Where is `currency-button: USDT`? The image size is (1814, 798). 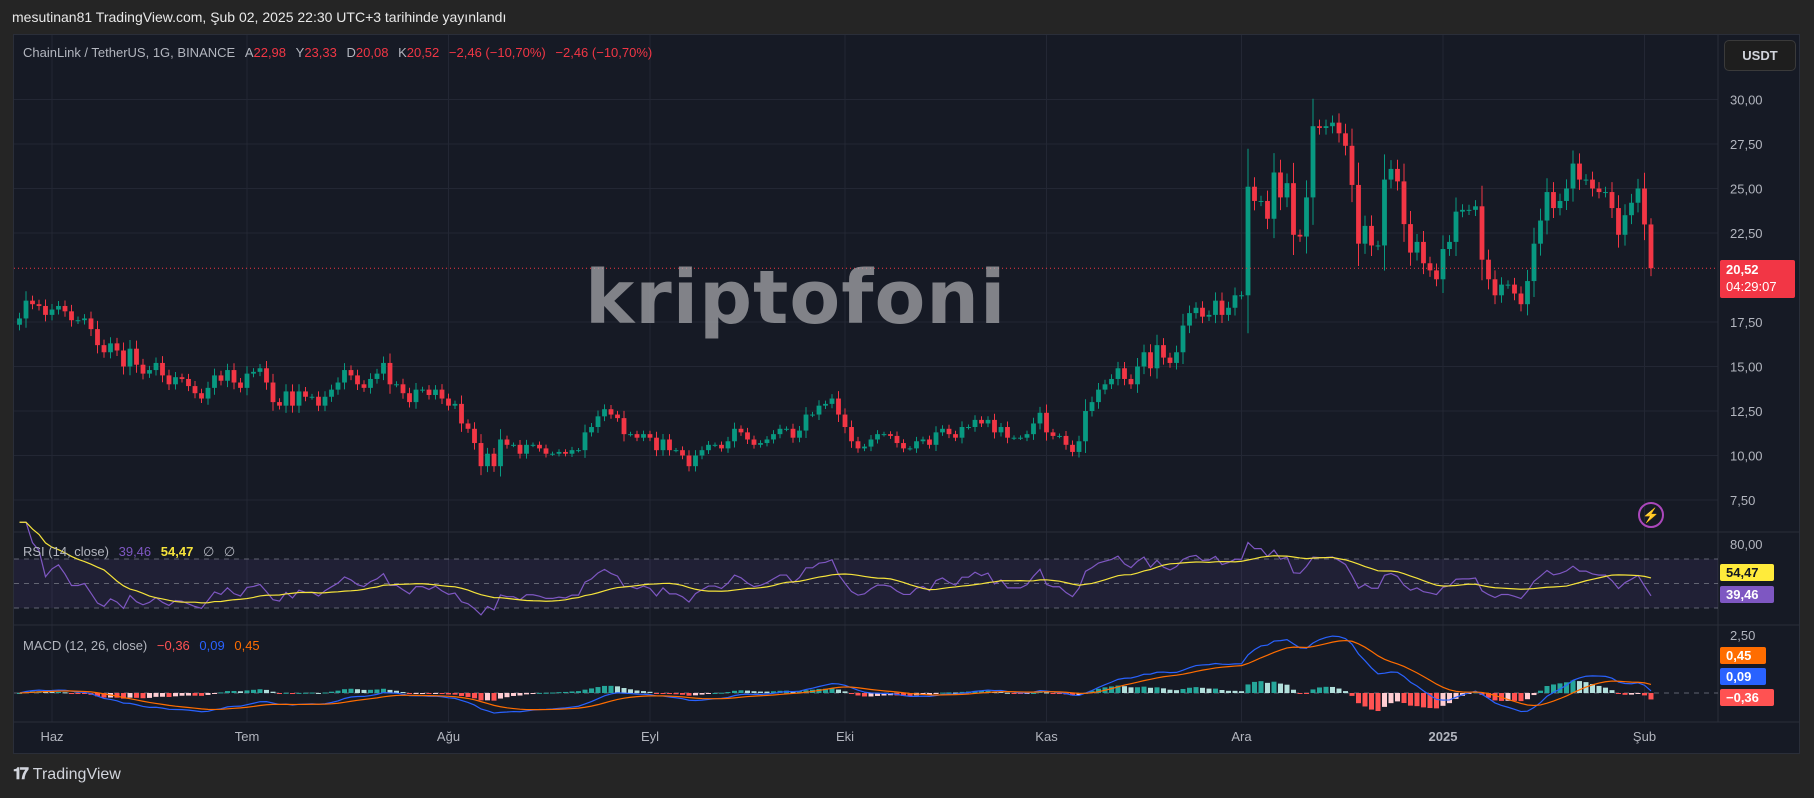 currency-button: USDT is located at coordinates (1760, 55).